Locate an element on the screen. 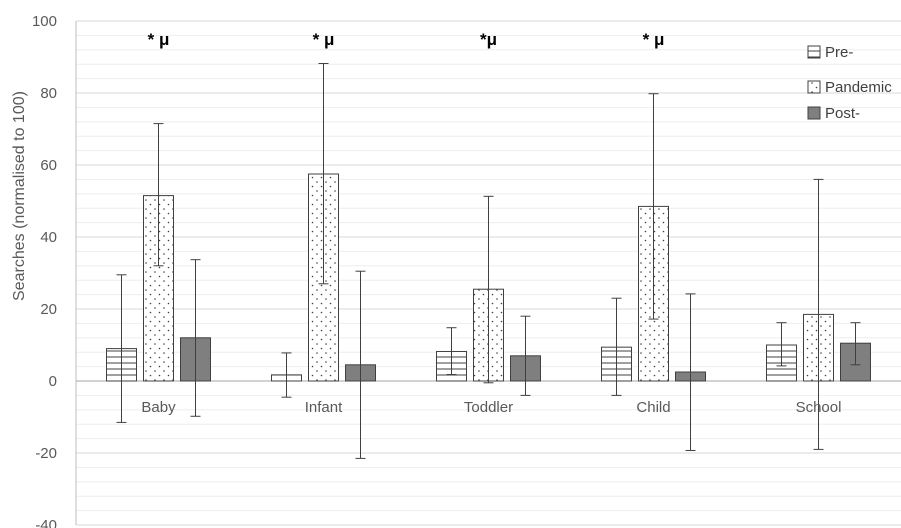  legend: Pre- Pandemic Post- is located at coordinates (849, 83).